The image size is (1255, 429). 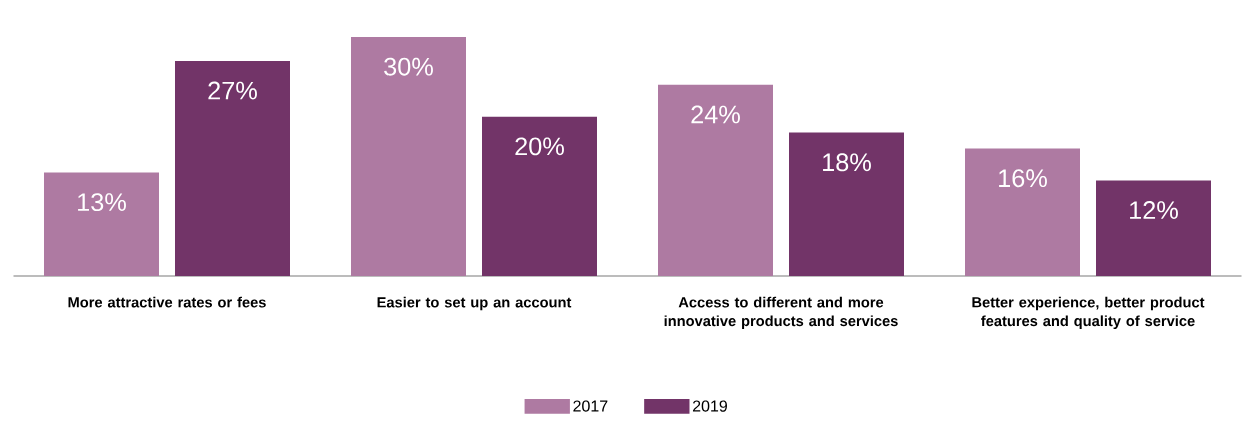 I want to click on data-label: 27%, so click(x=232, y=90).